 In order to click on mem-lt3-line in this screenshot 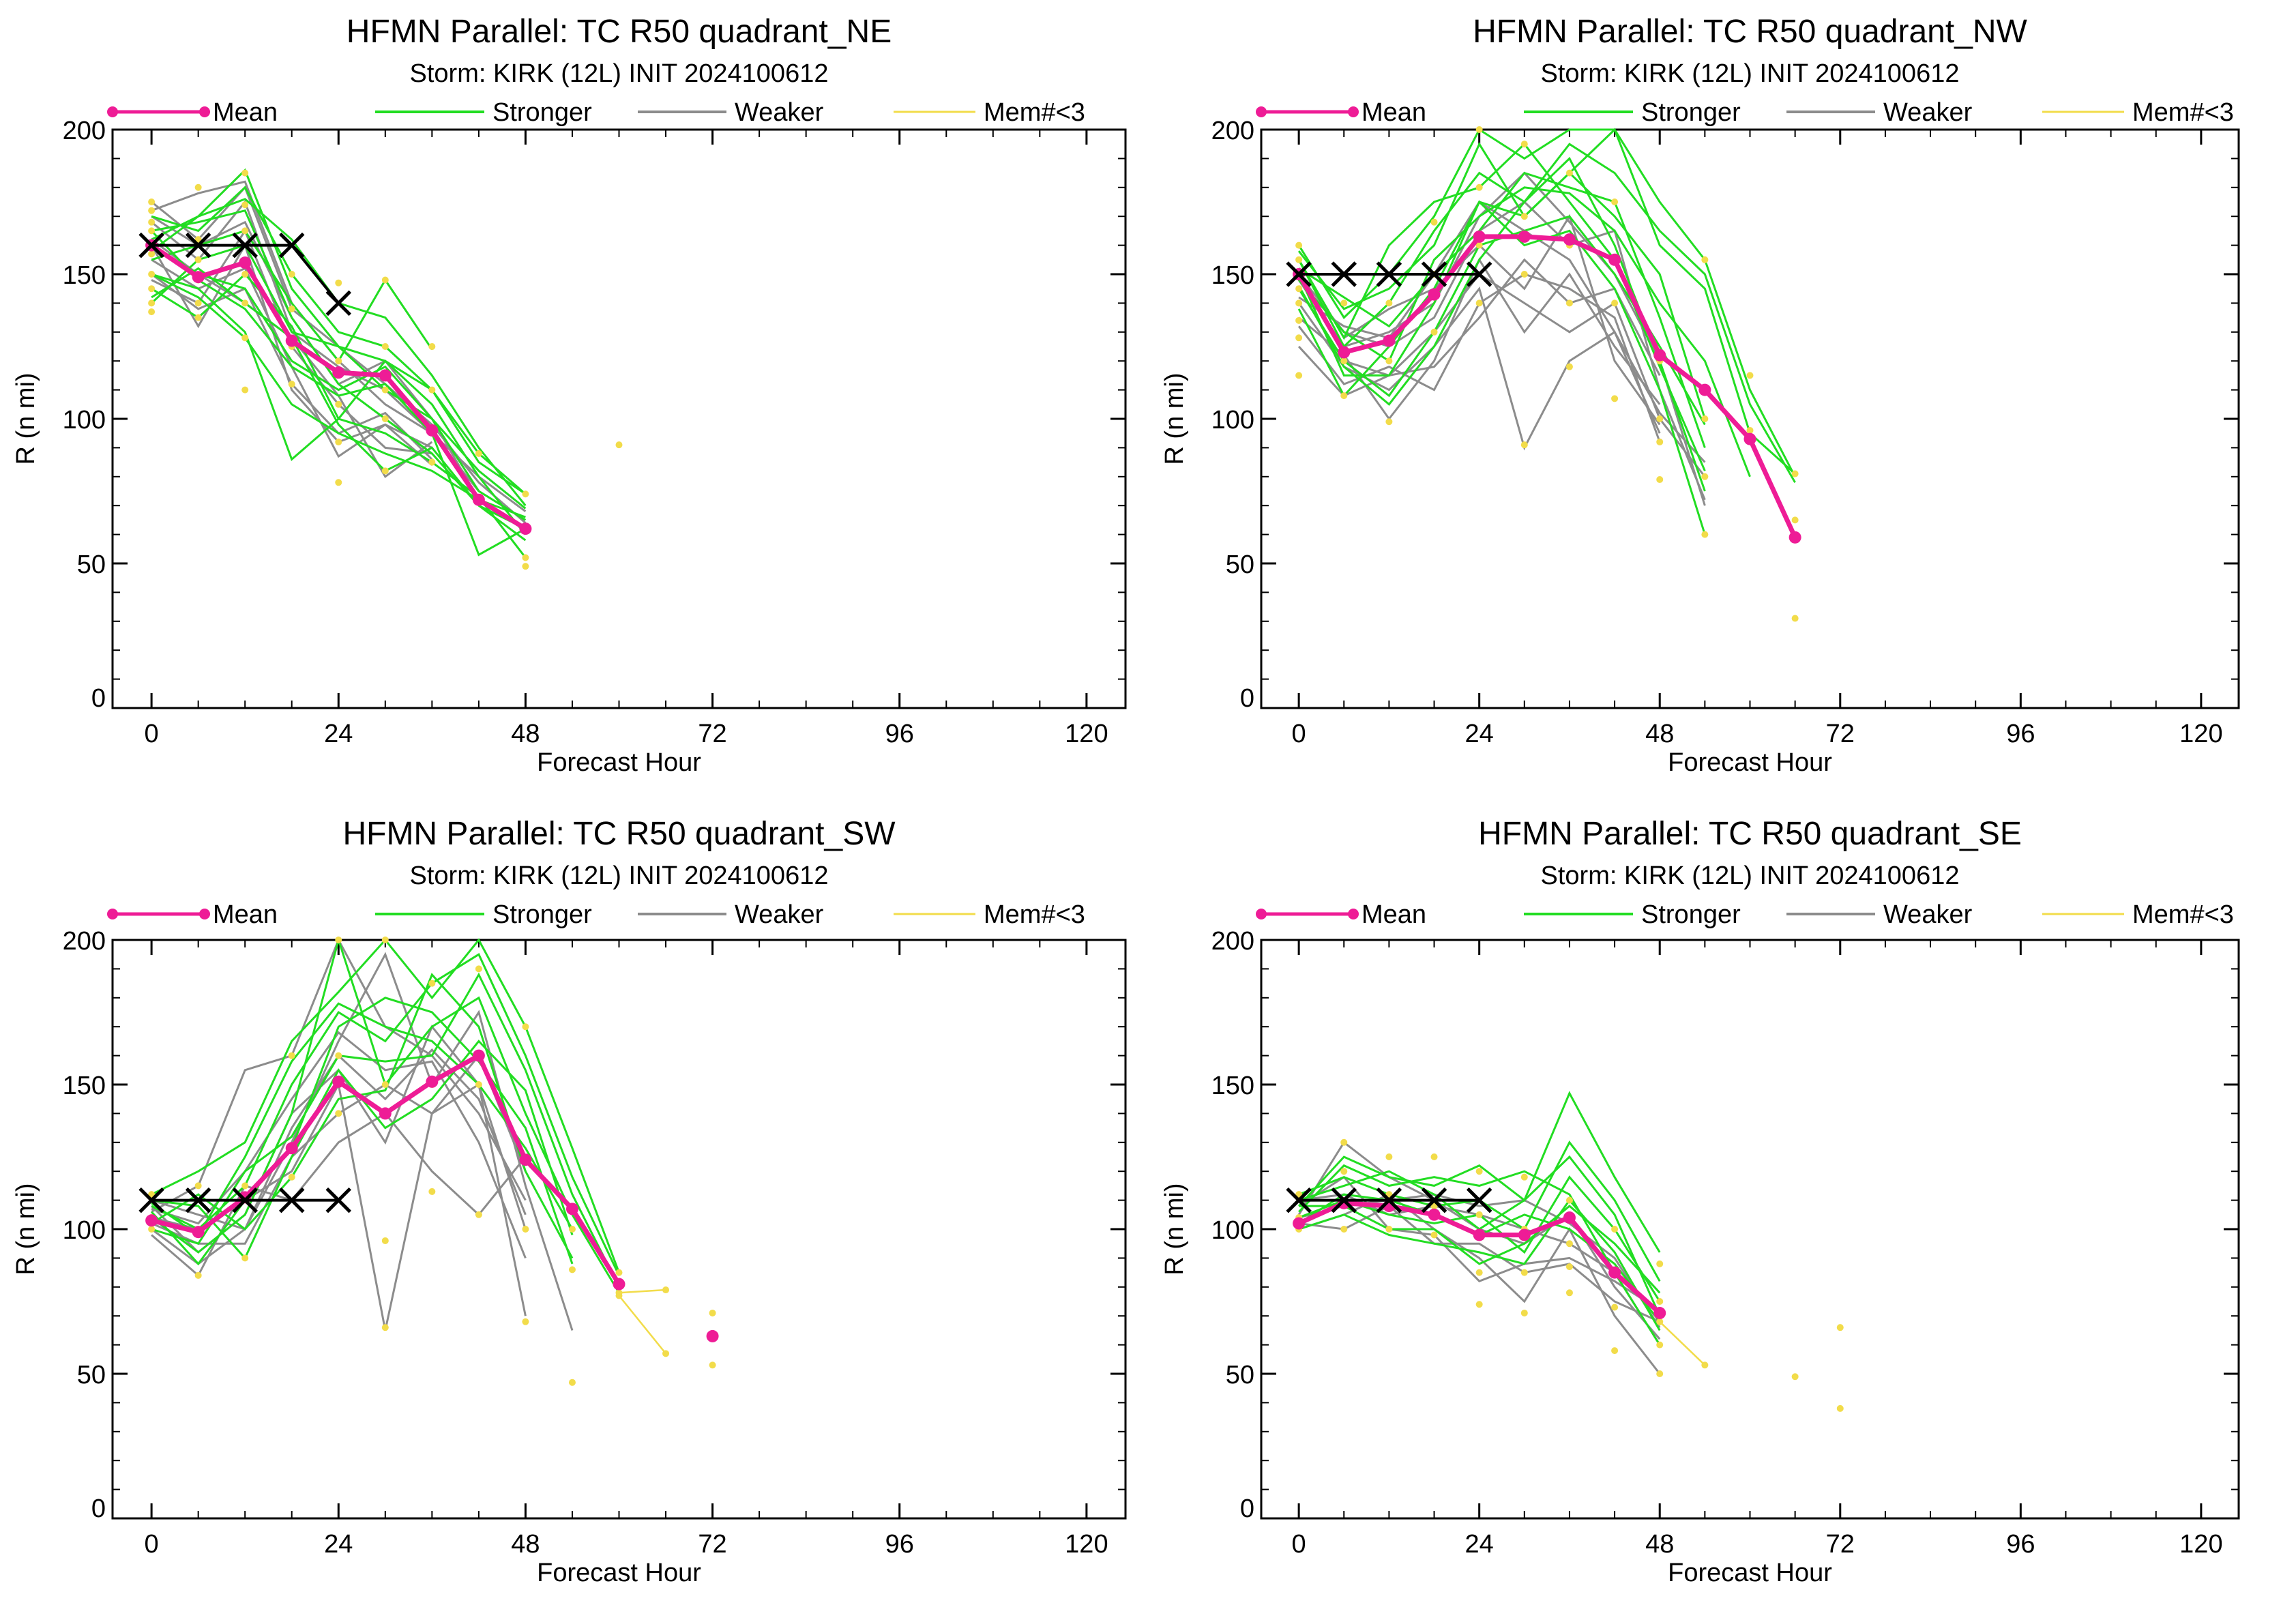, I will do `click(642, 1325)`.